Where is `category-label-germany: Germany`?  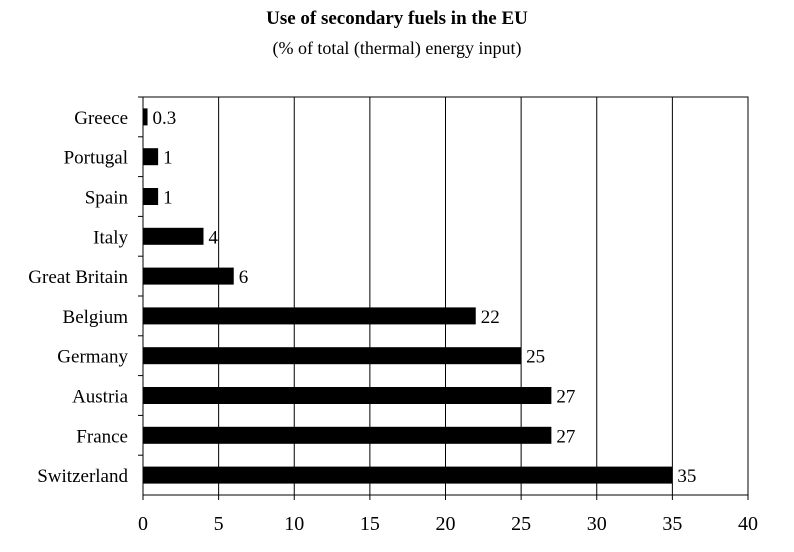 category-label-germany: Germany is located at coordinates (92, 357).